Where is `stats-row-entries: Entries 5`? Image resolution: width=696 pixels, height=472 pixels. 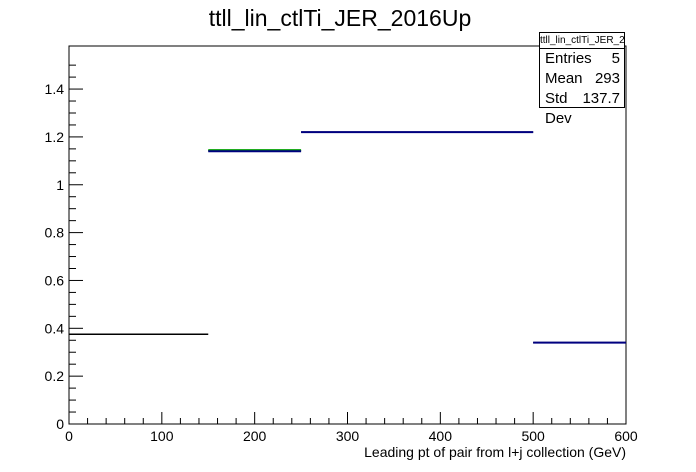 stats-row-entries: Entries 5 is located at coordinates (582, 59).